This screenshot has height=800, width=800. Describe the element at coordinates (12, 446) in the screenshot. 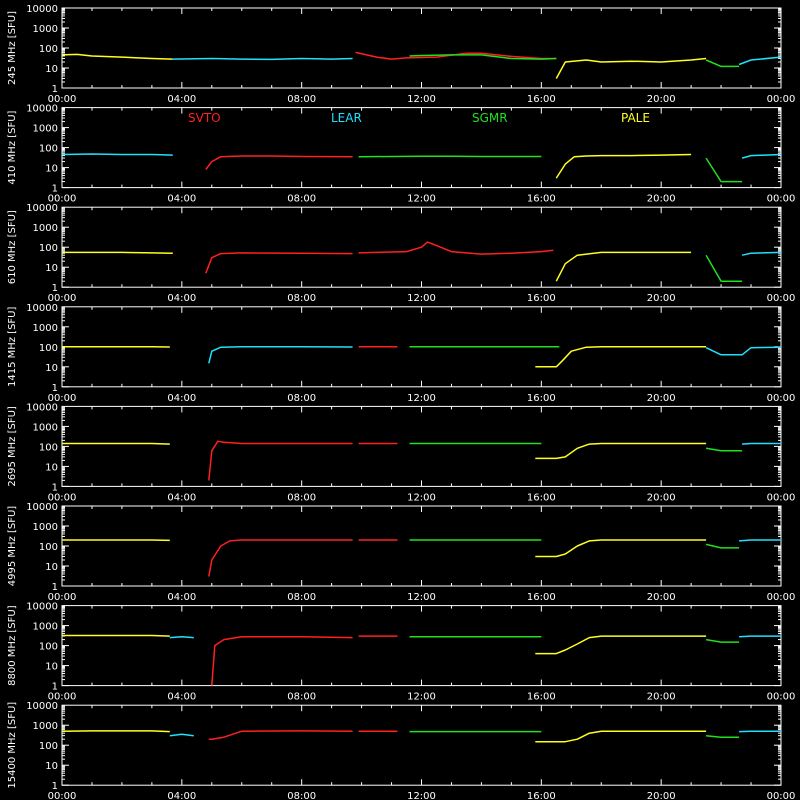

I see `y-axis-title: 2695 MHz [SFU]` at that location.